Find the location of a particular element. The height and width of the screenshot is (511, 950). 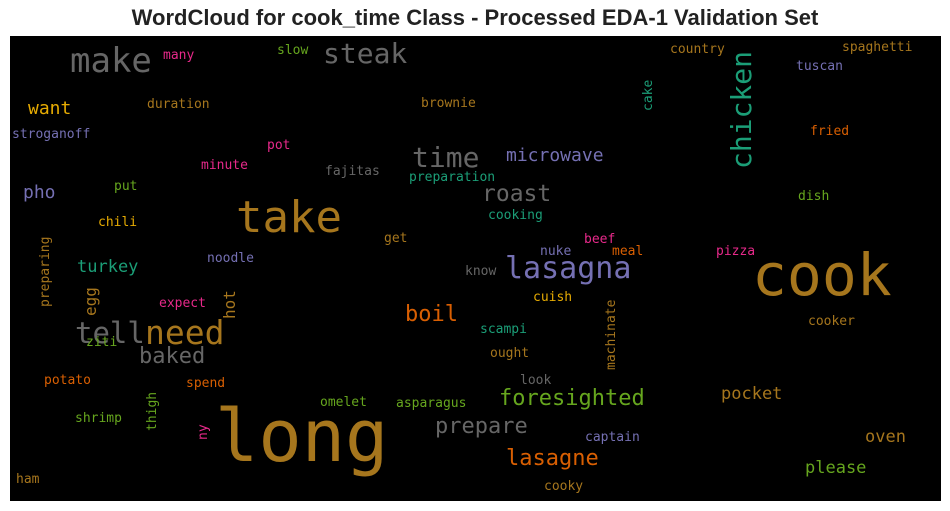

word-ziti: ziti is located at coordinates (102, 342).